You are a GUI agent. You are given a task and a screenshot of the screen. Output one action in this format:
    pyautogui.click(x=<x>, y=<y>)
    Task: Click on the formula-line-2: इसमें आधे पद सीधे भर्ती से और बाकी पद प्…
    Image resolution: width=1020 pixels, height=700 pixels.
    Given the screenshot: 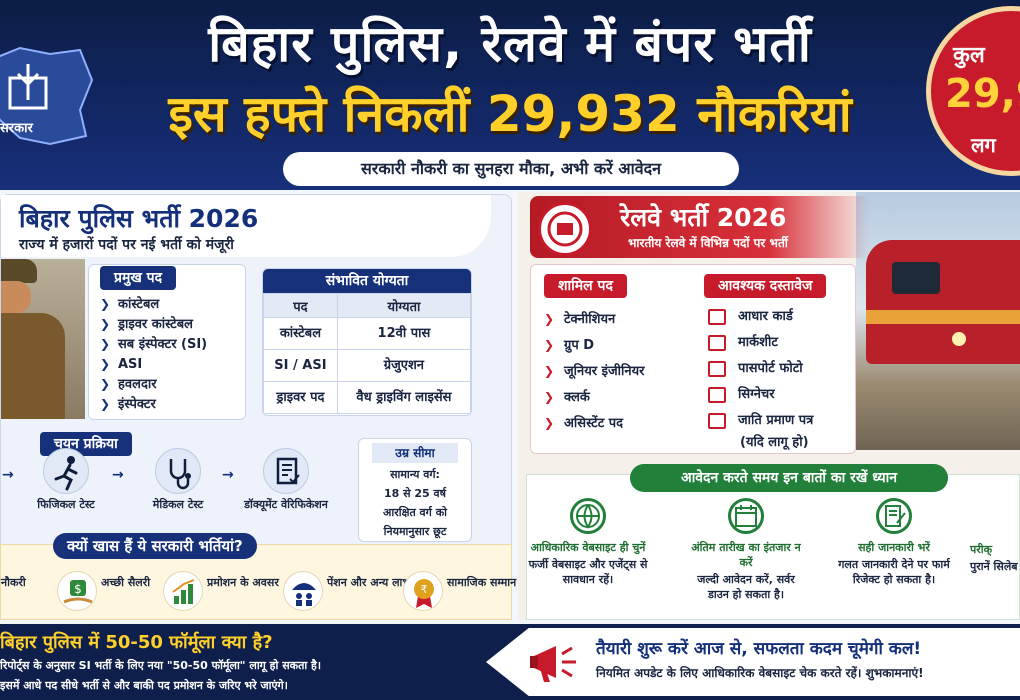 What is the action you would take?
    pyautogui.click(x=144, y=685)
    